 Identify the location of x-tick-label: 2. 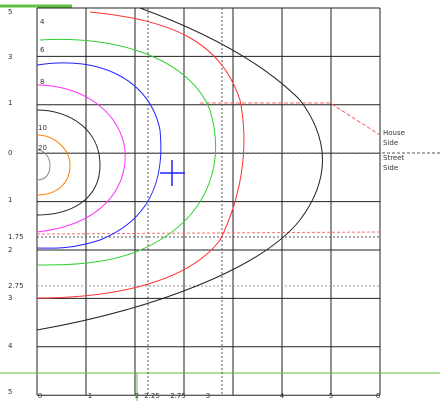
(137, 396).